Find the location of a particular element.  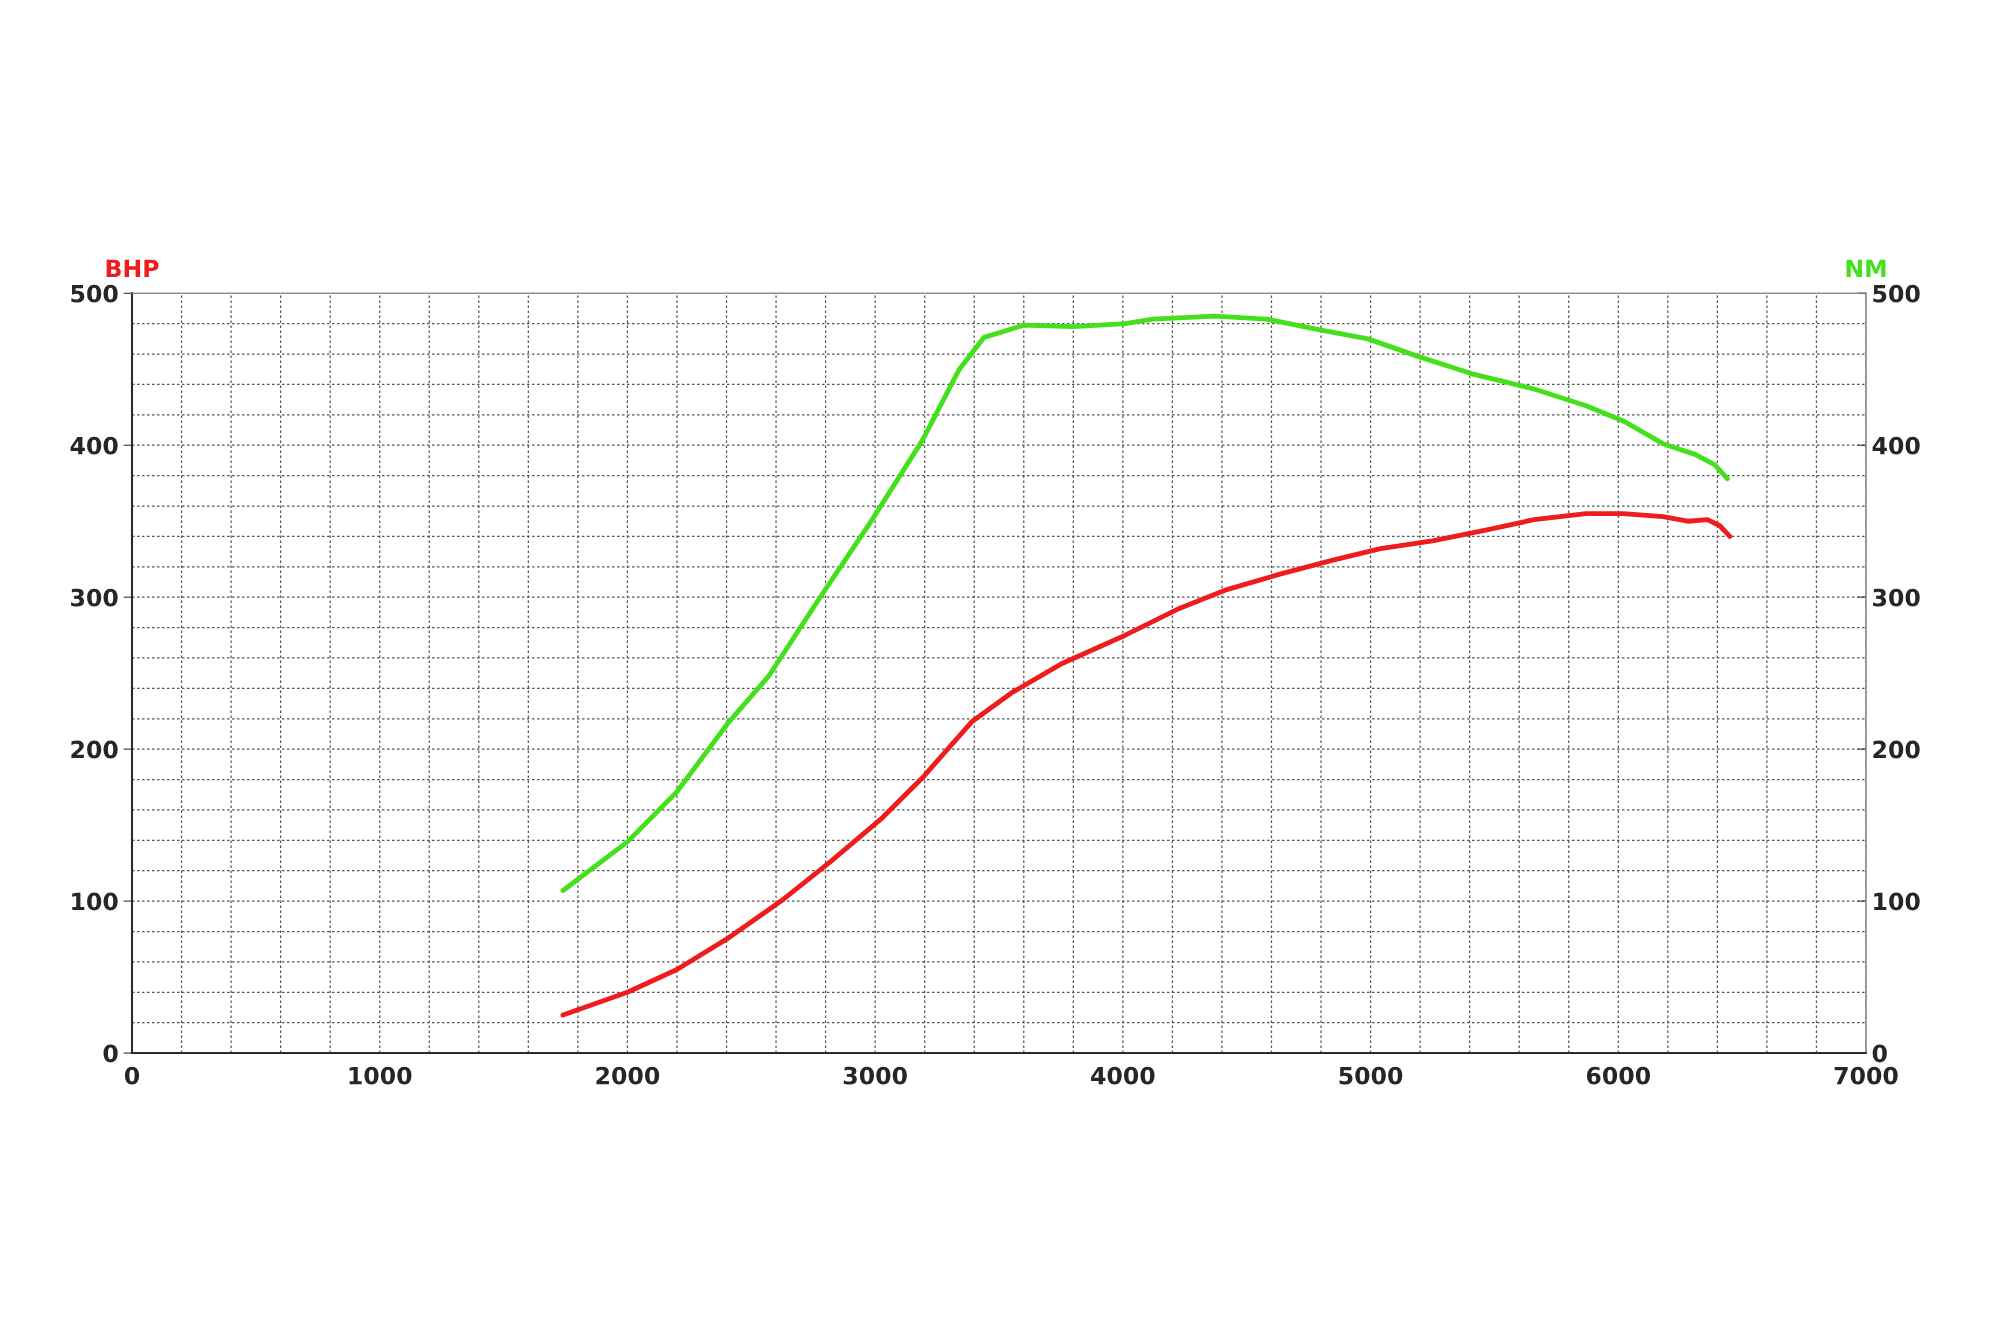

x-tick-label: 6000 is located at coordinates (1618, 1075).